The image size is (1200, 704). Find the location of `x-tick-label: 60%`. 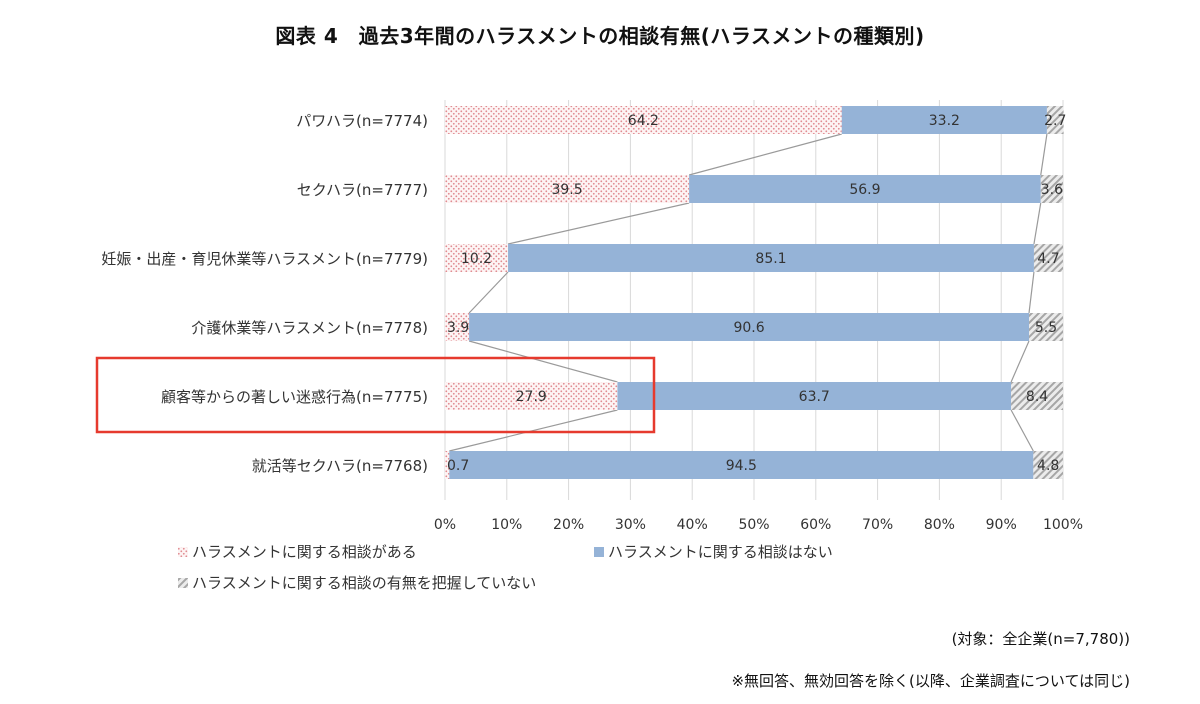

x-tick-label: 60% is located at coordinates (815, 525).